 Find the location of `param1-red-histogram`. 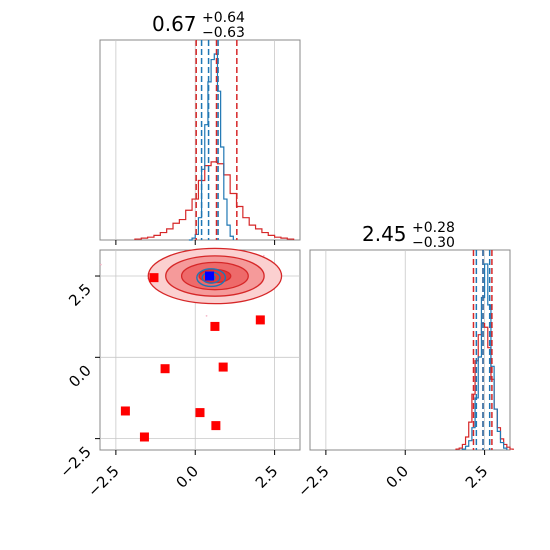

param1-red-histogram is located at coordinates (214, 200).